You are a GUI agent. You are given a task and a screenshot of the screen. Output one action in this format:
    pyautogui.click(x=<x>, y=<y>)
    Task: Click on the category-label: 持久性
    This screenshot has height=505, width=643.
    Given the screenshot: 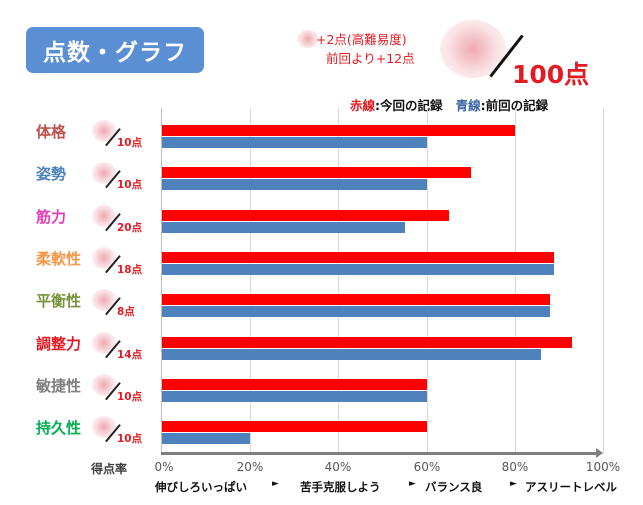 What is the action you would take?
    pyautogui.click(x=59, y=428)
    